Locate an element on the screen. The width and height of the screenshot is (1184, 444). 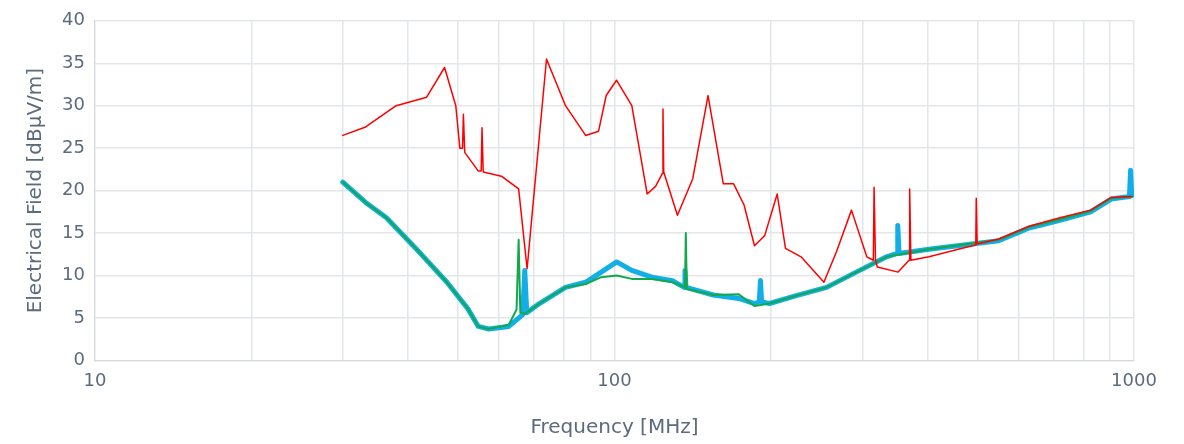
y-tick-label: 0 is located at coordinates (79, 359).